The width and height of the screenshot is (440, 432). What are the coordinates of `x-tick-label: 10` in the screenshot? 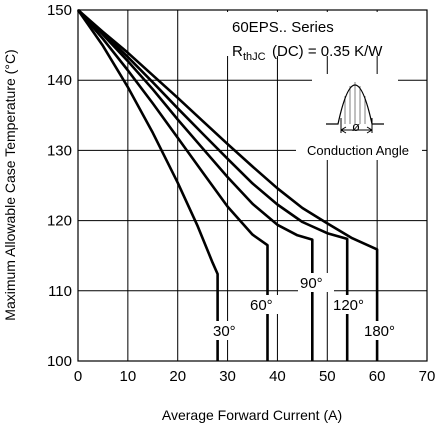 It's located at (128, 376).